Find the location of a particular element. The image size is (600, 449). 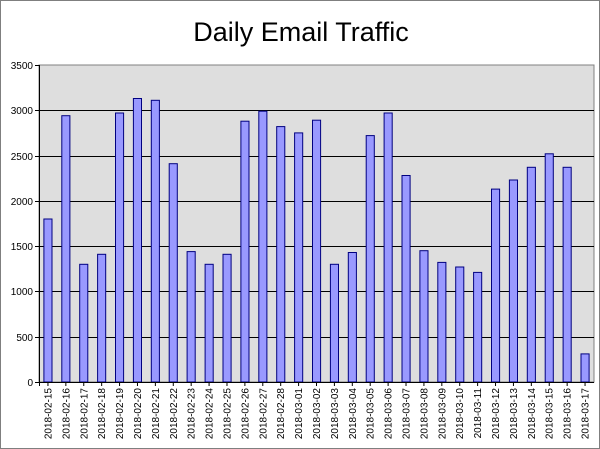

x-tick-label: 2018-03-14 is located at coordinates (532, 414).